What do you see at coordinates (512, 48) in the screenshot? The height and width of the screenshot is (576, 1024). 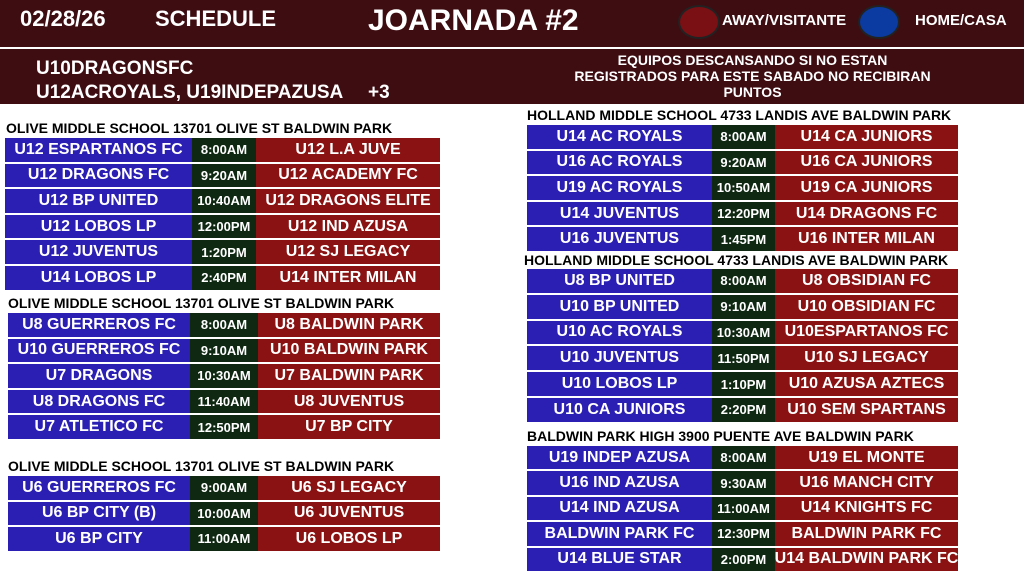 I see `header-separator` at bounding box center [512, 48].